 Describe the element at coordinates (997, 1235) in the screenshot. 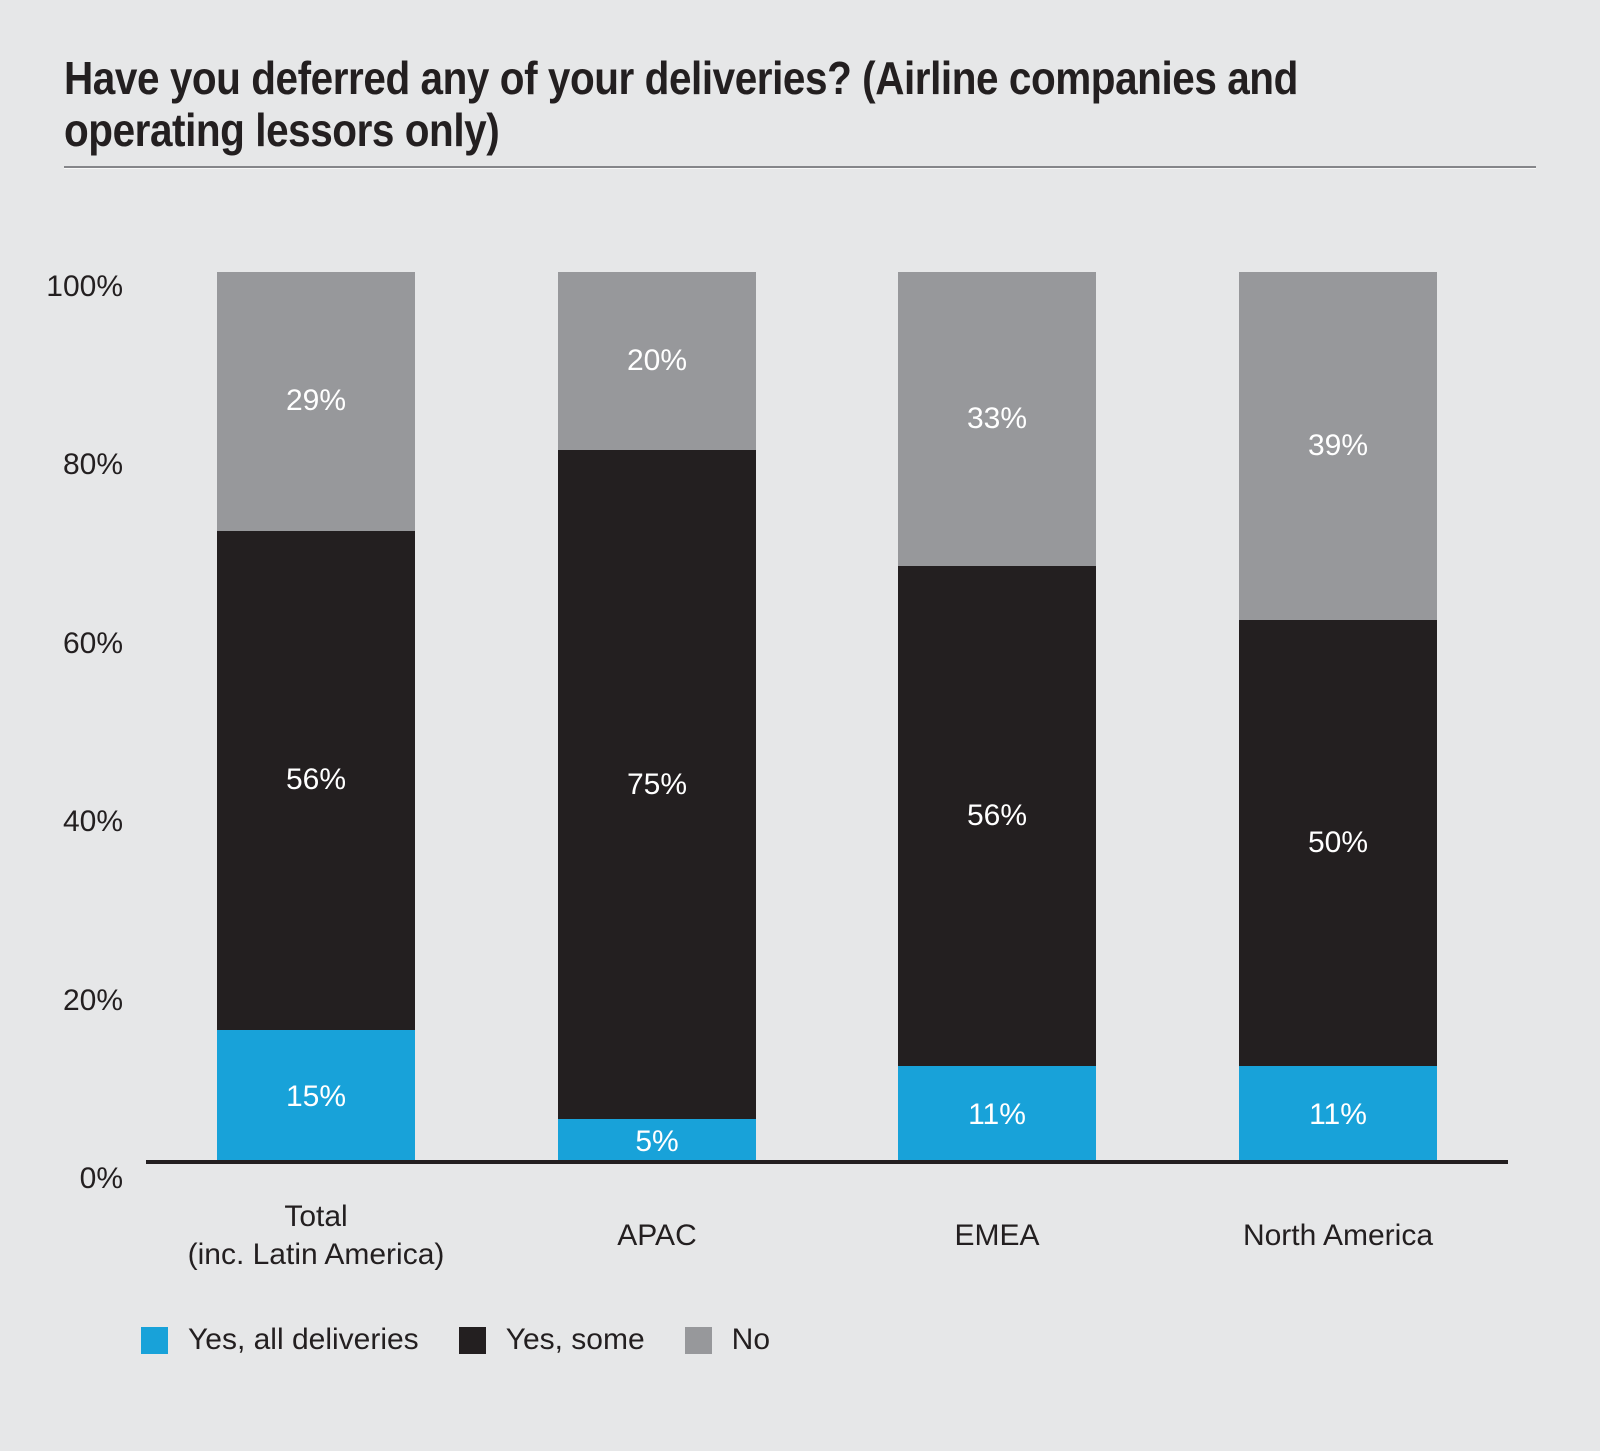

I see `x-axis-label-2: EMEA` at that location.